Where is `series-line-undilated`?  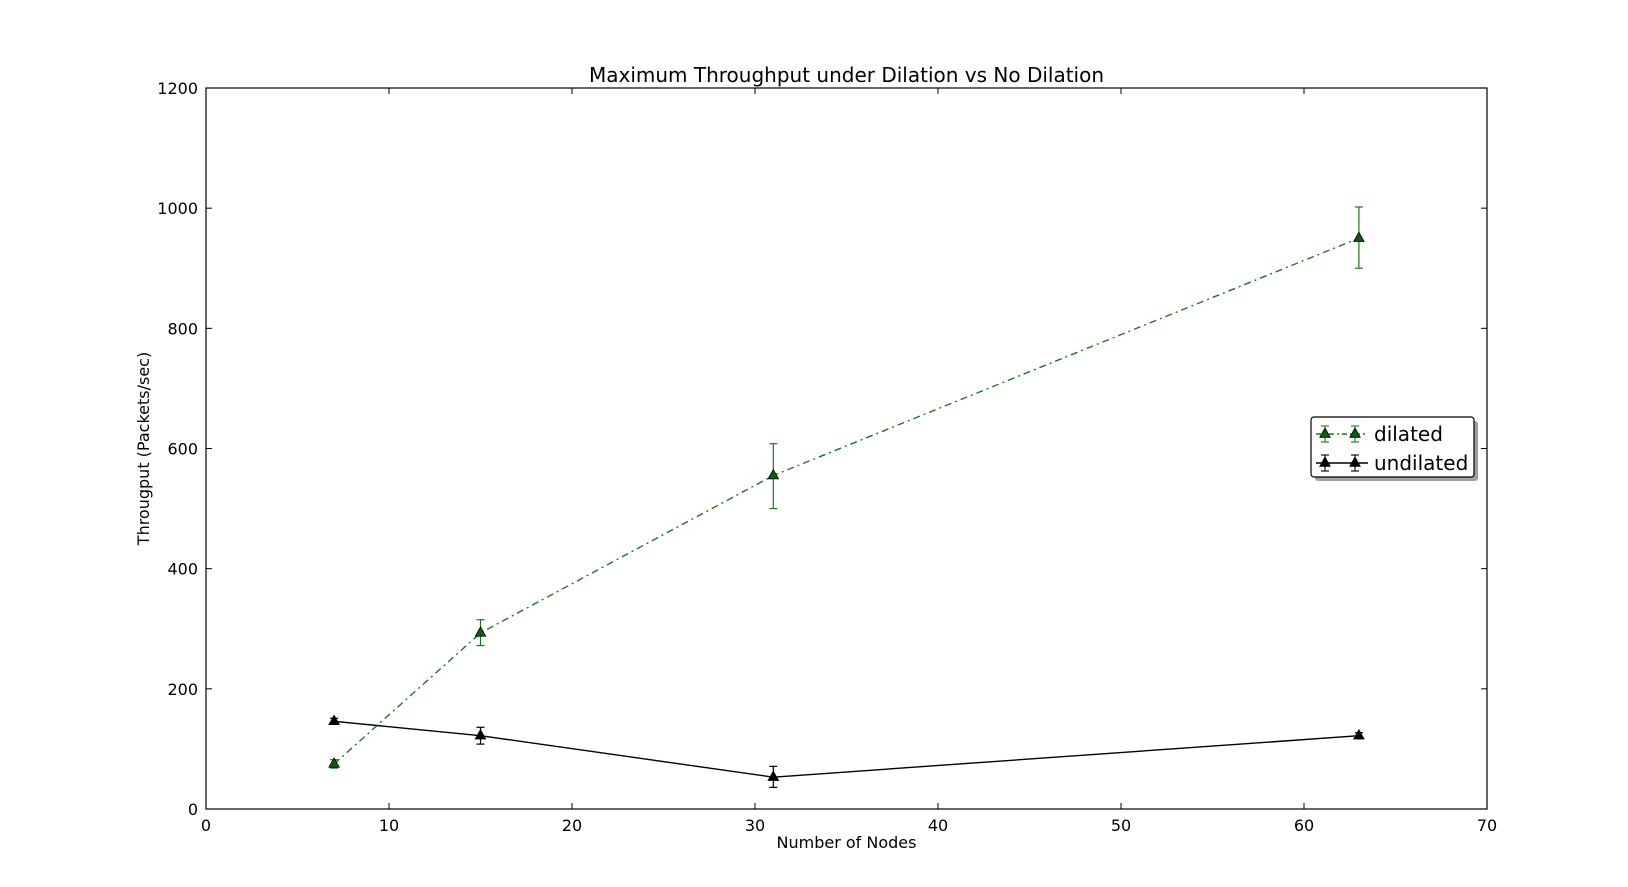 series-line-undilated is located at coordinates (846, 749).